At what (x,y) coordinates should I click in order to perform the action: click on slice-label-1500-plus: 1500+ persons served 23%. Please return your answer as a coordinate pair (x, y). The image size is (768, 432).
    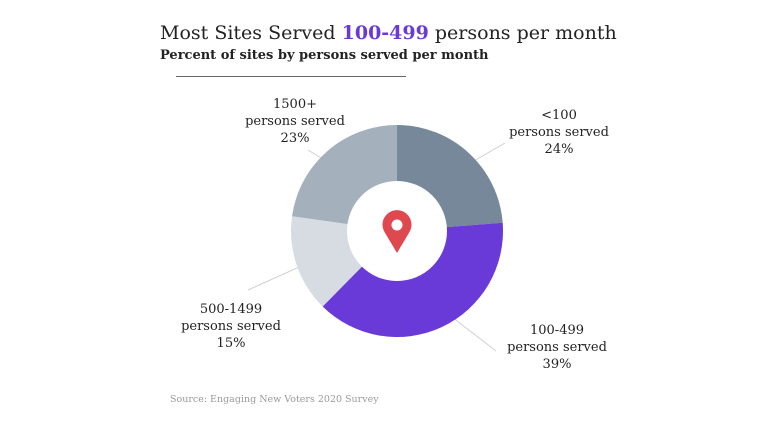
    Looking at the image, I should click on (295, 121).